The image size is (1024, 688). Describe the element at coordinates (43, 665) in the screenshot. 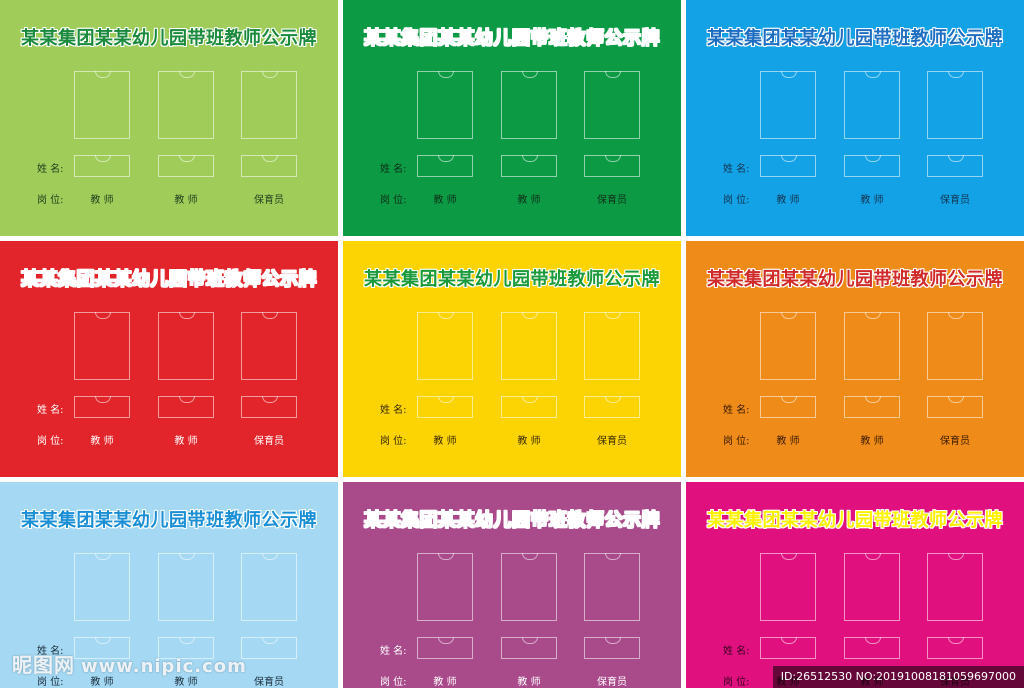

I see `watermark-logo-text: 昵图网` at that location.